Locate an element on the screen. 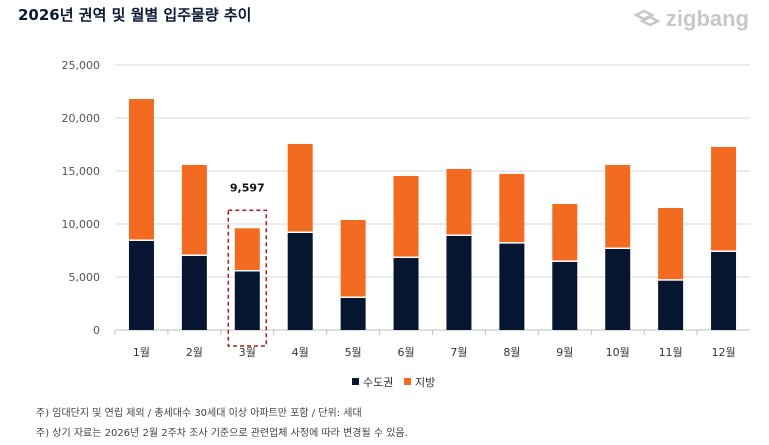 The height and width of the screenshot is (445, 769). x-tick-label: 6월 is located at coordinates (405, 352).